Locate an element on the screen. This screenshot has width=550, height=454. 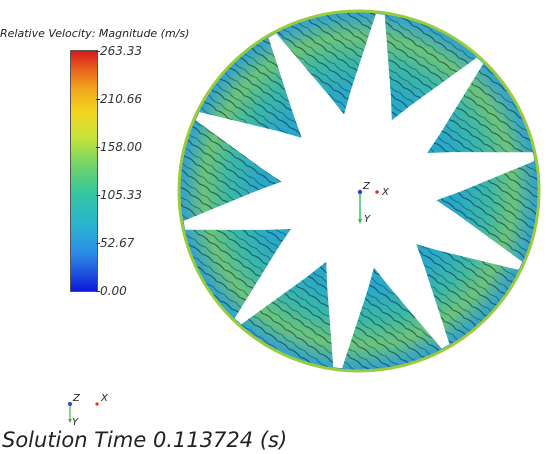
axis-label-x: X is located at coordinates (385, 192).